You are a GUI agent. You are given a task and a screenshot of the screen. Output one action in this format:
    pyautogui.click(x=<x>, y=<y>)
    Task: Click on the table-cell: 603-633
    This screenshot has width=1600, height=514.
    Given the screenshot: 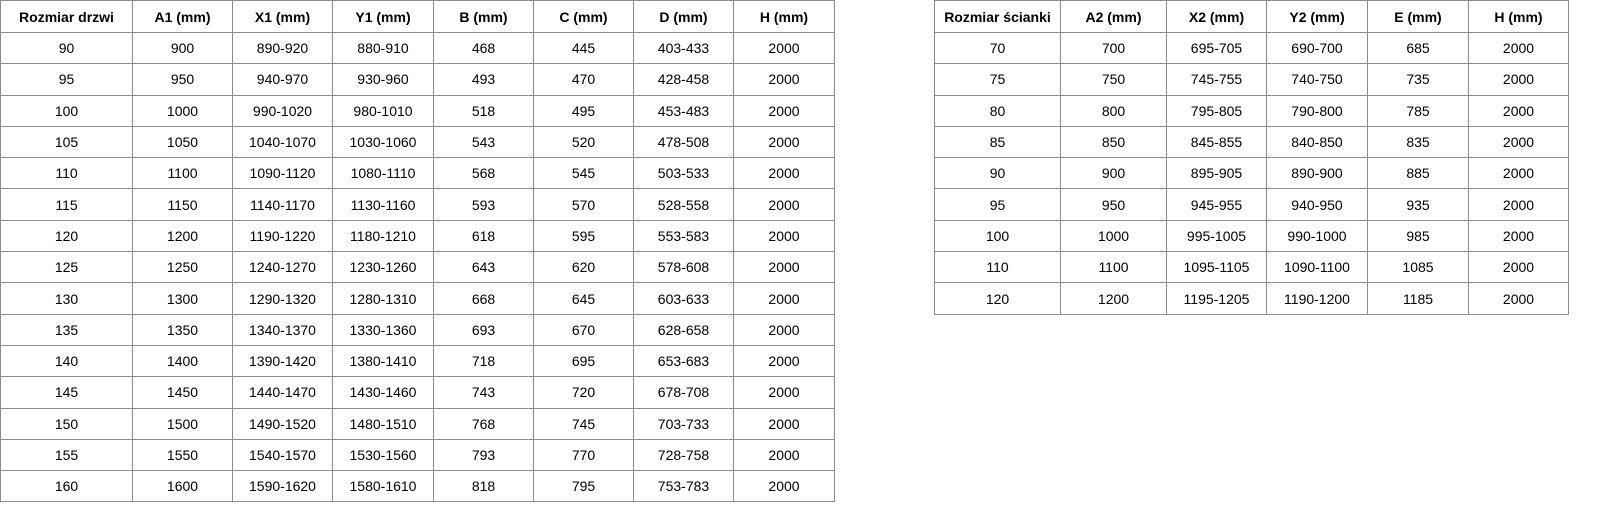 What is the action you would take?
    pyautogui.click(x=683, y=298)
    